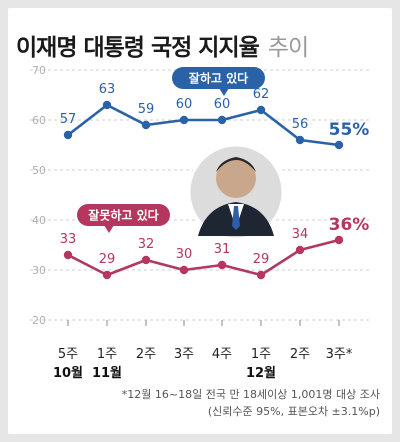  Describe the element at coordinates (222, 249) in the screenshot. I see `data-label: 31` at that location.